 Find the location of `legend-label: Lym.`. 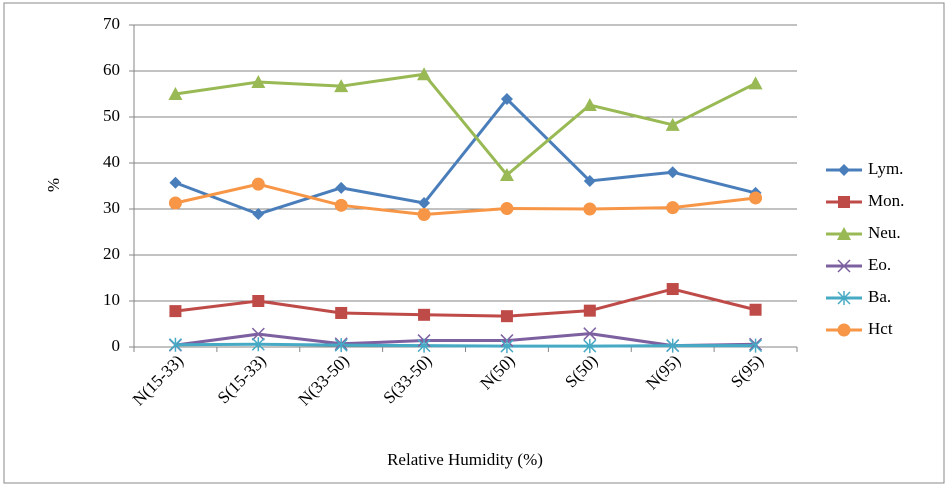

legend-label: Lym. is located at coordinates (885, 168).